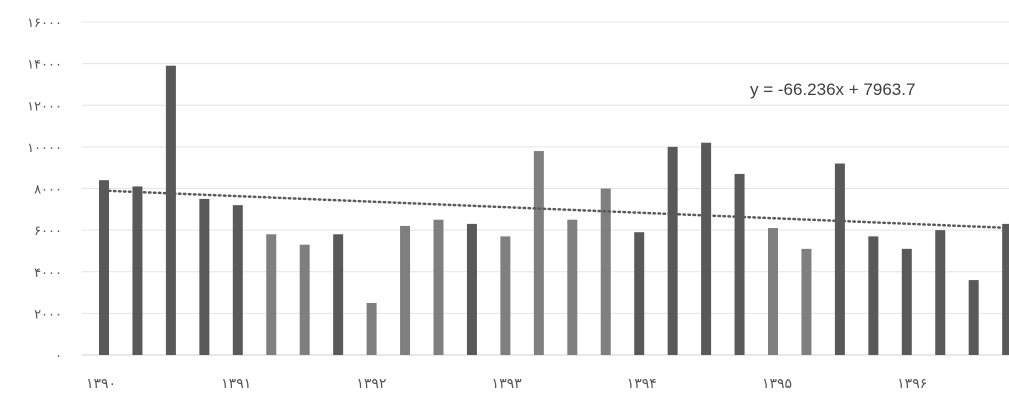  What do you see at coordinates (48, 314) in the screenshot?
I see `y-tick-label: ۲۰۰۰` at bounding box center [48, 314].